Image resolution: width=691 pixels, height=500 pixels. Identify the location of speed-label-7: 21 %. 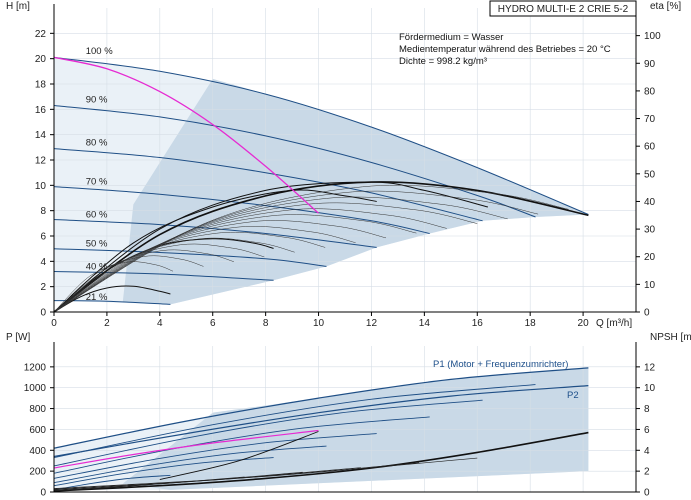
(97, 297).